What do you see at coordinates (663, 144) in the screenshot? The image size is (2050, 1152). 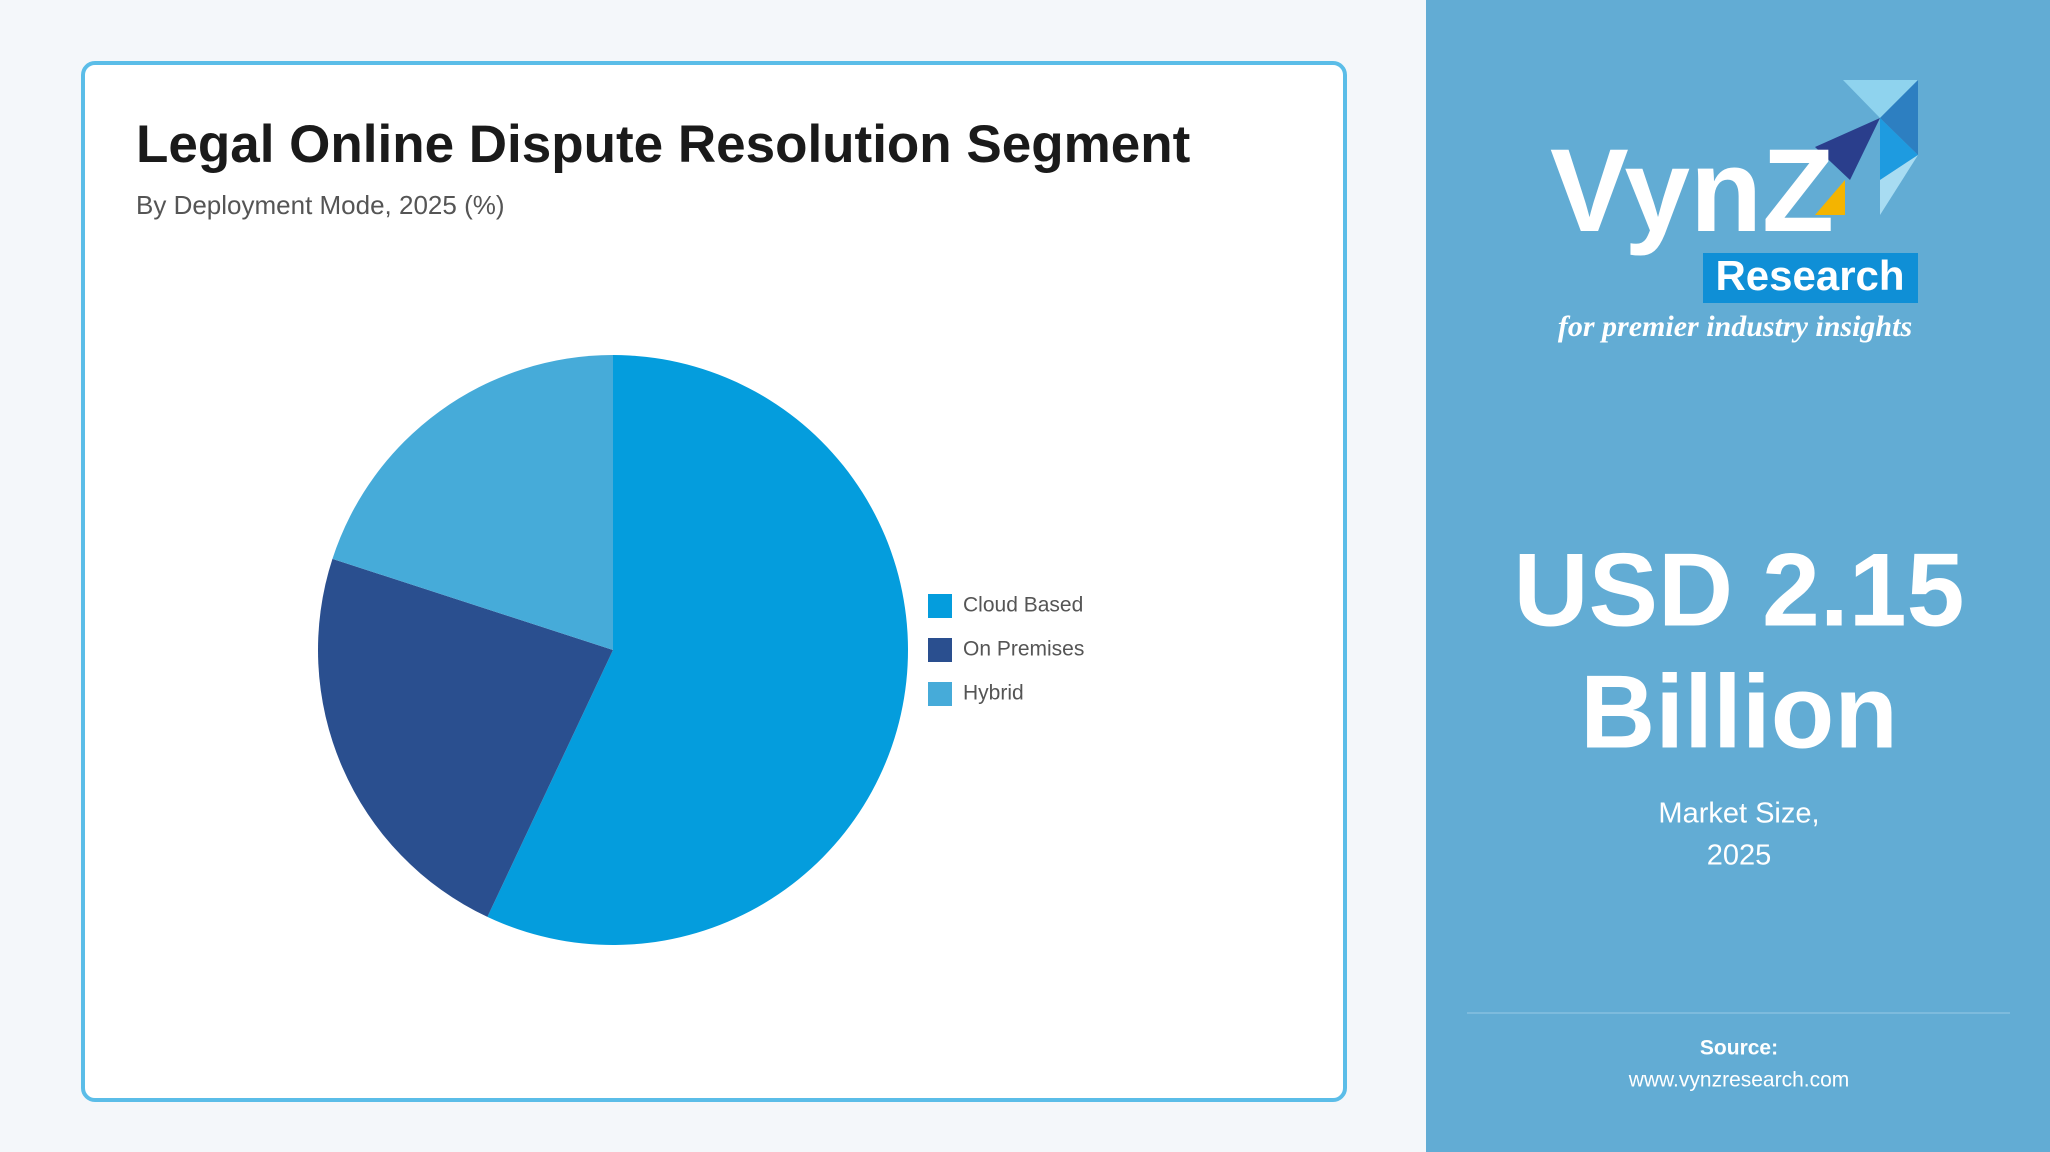 I see `chart-title: Legal Online Dispute Resolution Segment` at bounding box center [663, 144].